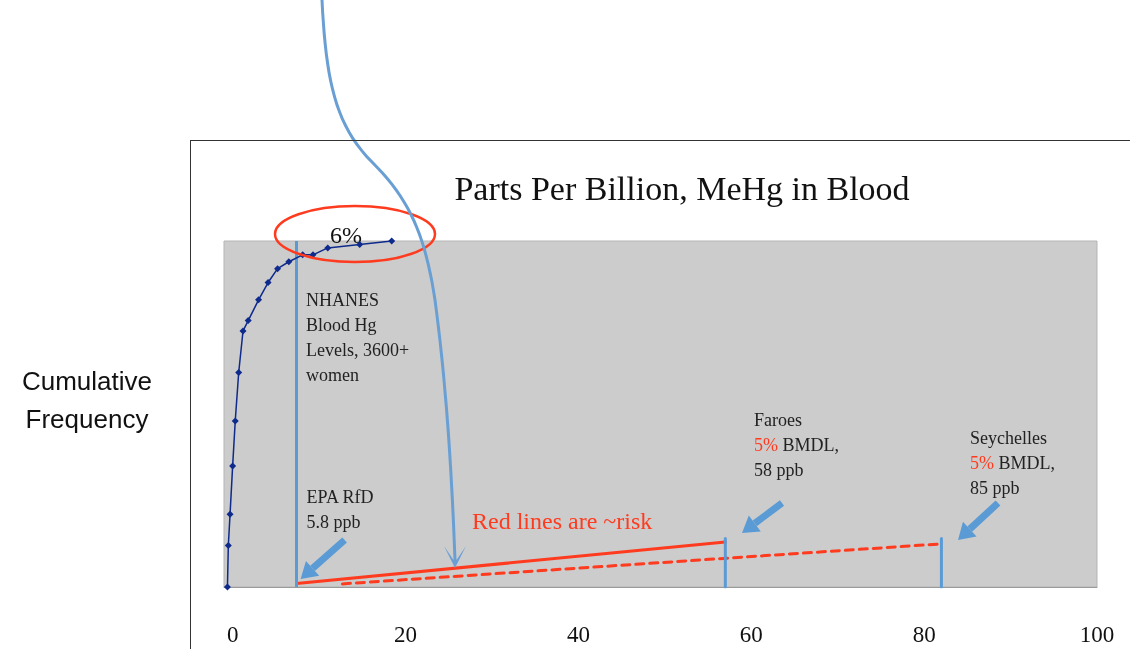  Describe the element at coordinates (562, 520) in the screenshot. I see `annotation: Red lines are ~risk` at that location.